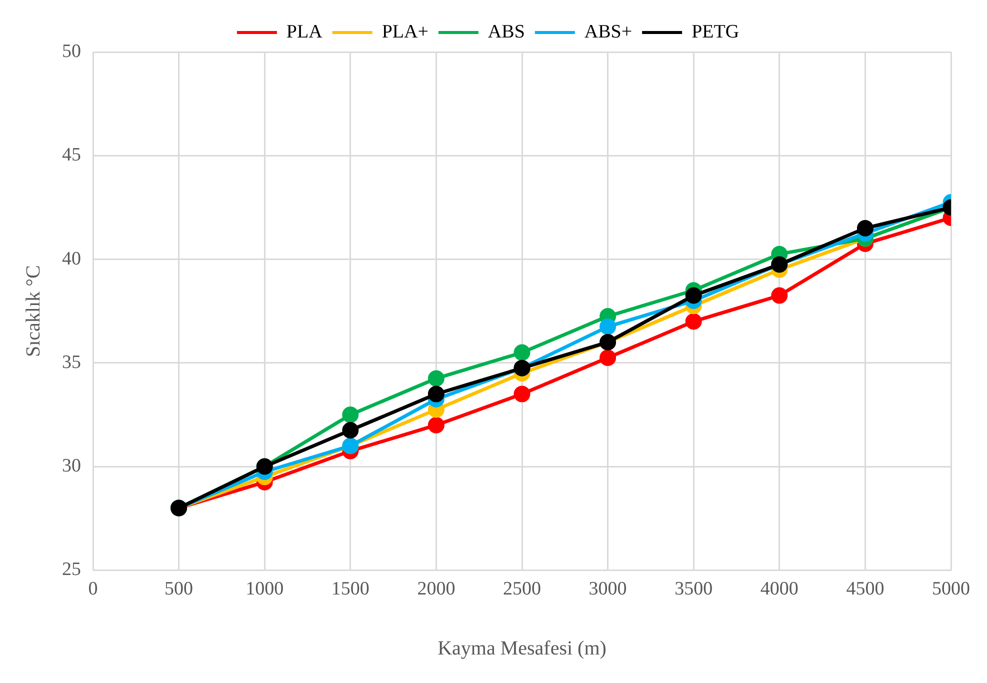 This screenshot has height=683, width=987. What do you see at coordinates (350, 589) in the screenshot?
I see `x-tick-label: 1500` at bounding box center [350, 589].